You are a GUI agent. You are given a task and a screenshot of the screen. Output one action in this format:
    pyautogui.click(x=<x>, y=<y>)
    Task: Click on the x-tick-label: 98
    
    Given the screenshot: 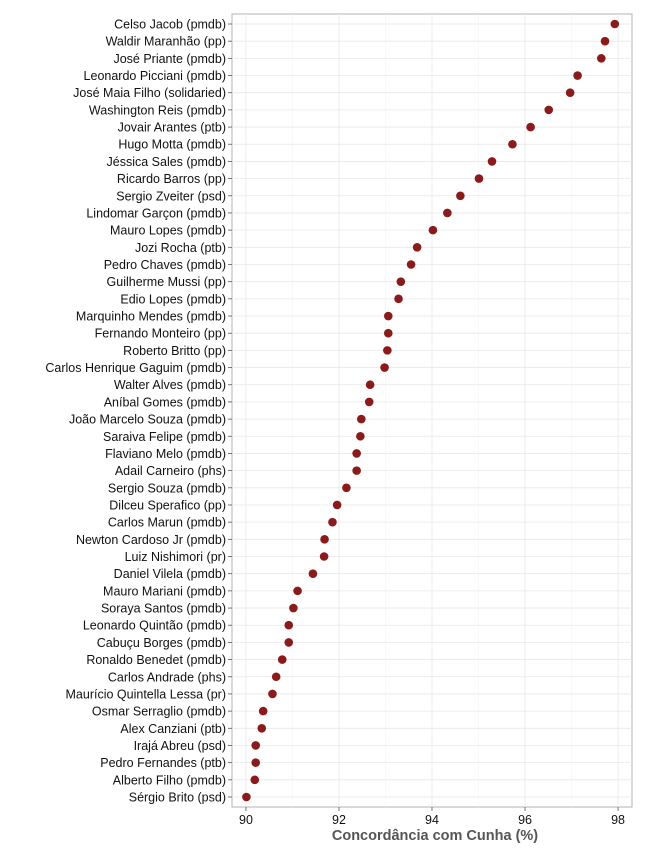 What is the action you would take?
    pyautogui.click(x=618, y=820)
    